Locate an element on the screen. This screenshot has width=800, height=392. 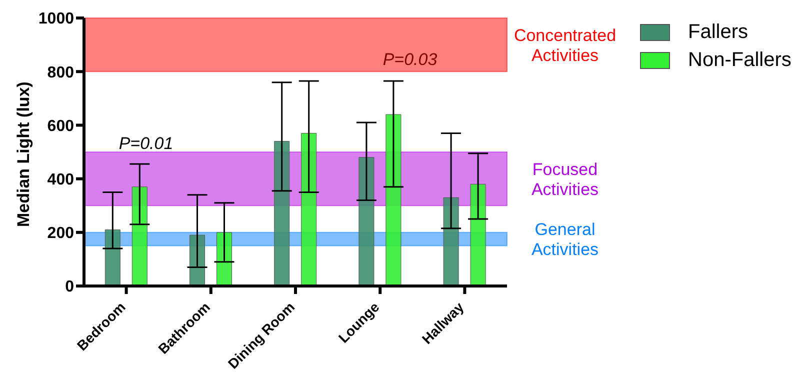
band-label: Concentrated Activities is located at coordinates (565, 45).